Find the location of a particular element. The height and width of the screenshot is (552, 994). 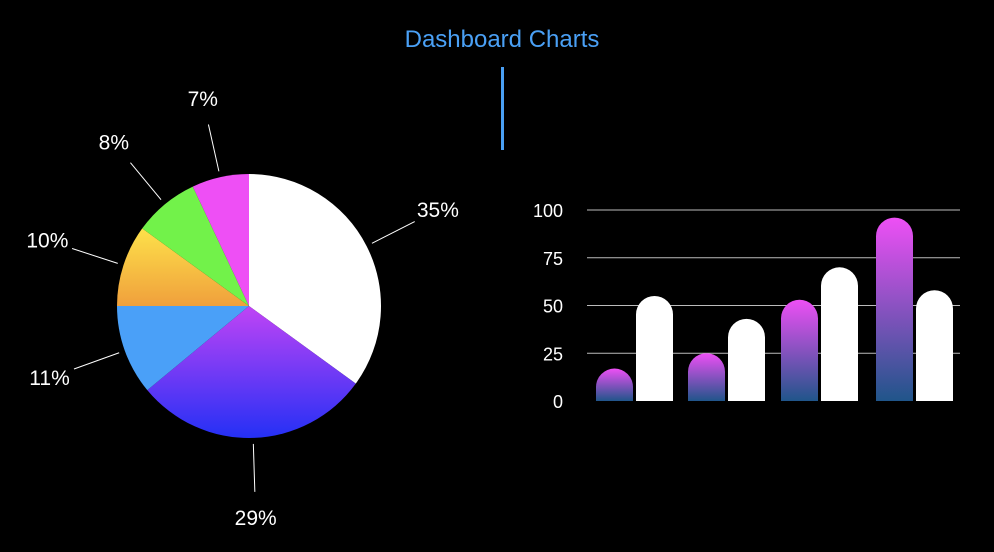

pie-slice-label: 11% is located at coordinates (49, 378).